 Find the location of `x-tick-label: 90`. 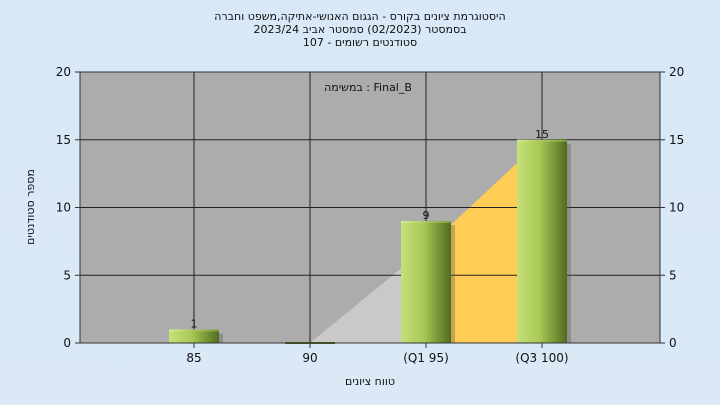

x-tick-label: 90 is located at coordinates (309, 358).